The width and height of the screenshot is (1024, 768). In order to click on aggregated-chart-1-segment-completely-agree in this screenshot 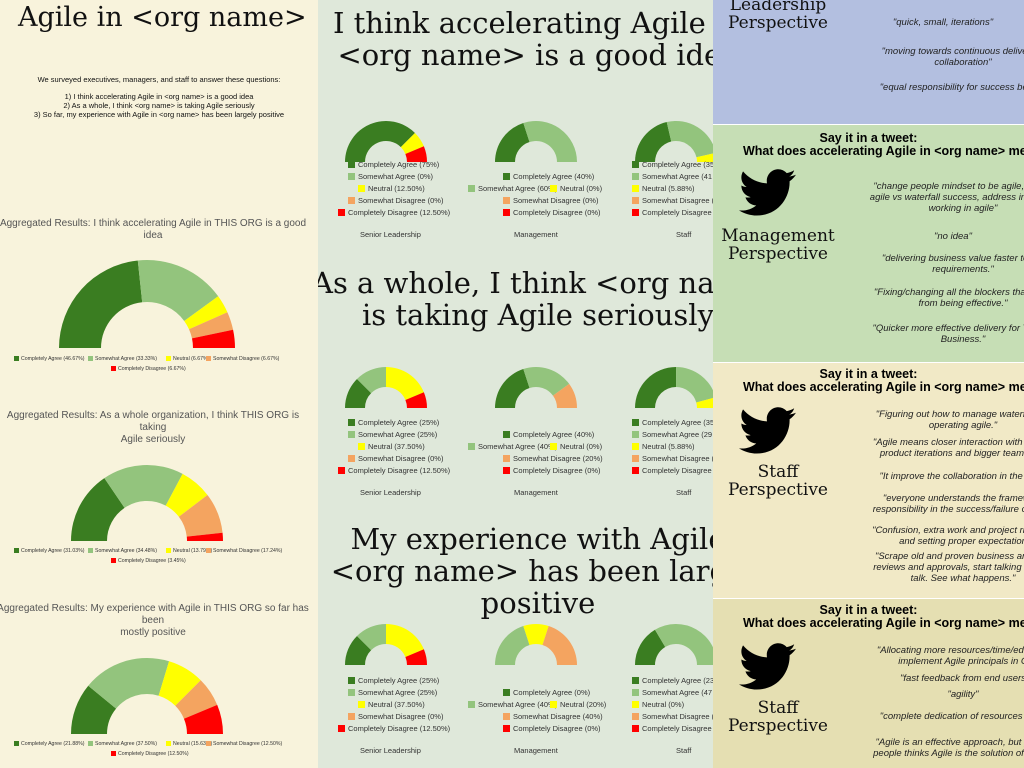, I will do `click(101, 304)`.